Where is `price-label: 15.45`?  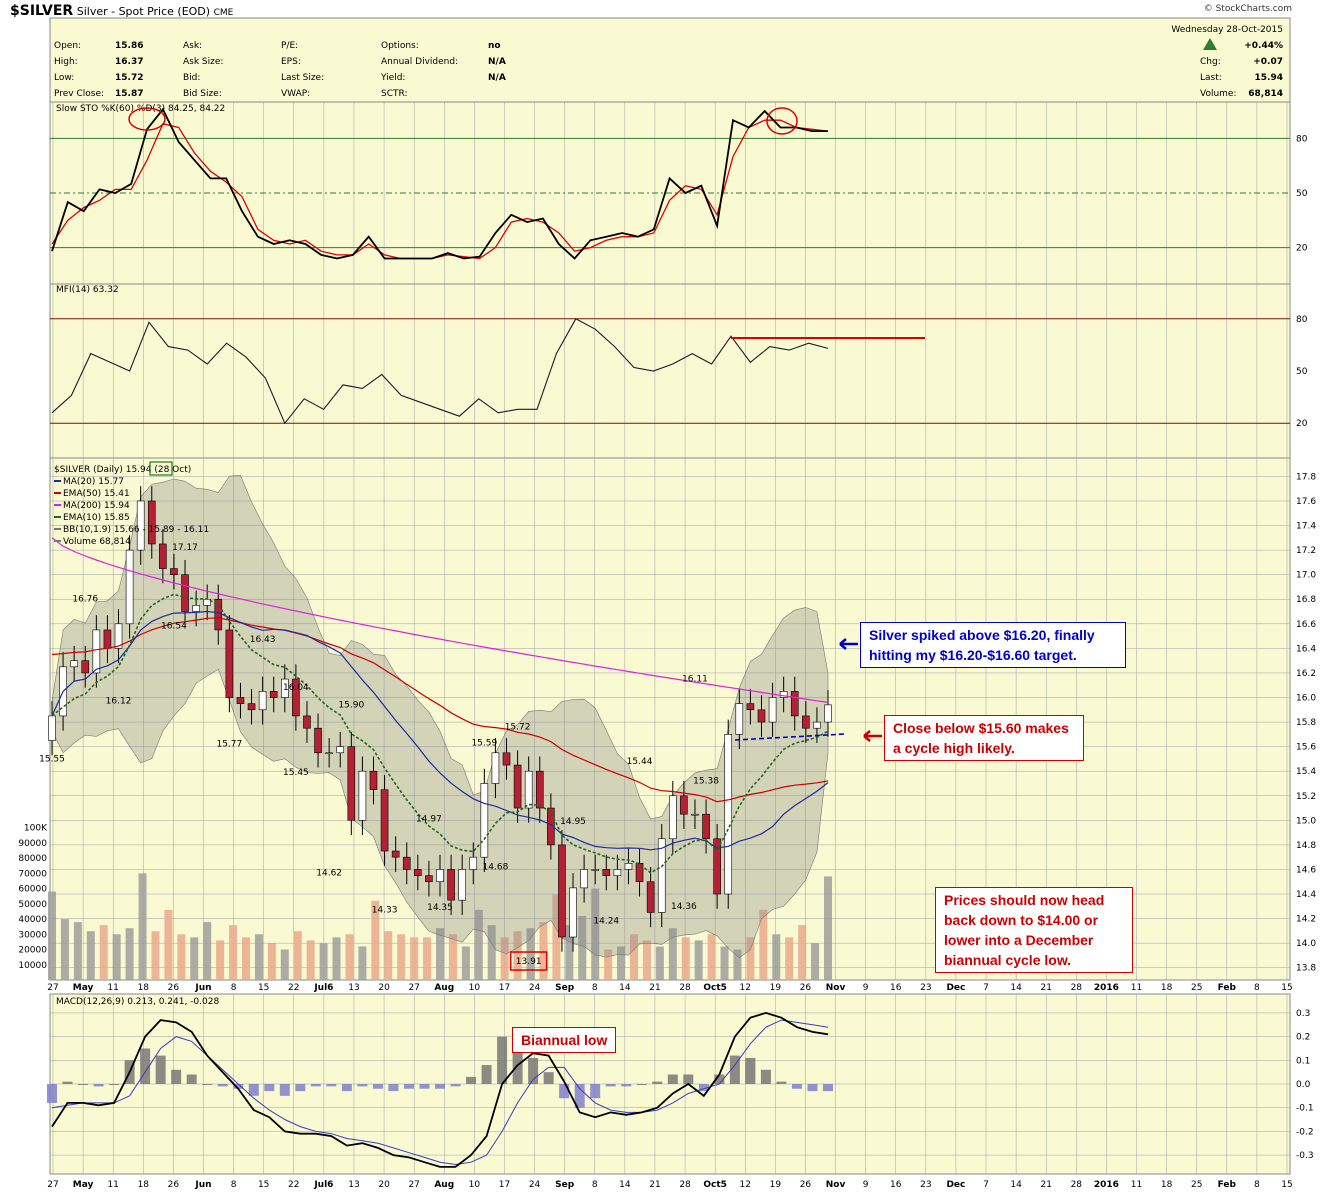 price-label: 15.45 is located at coordinates (296, 773).